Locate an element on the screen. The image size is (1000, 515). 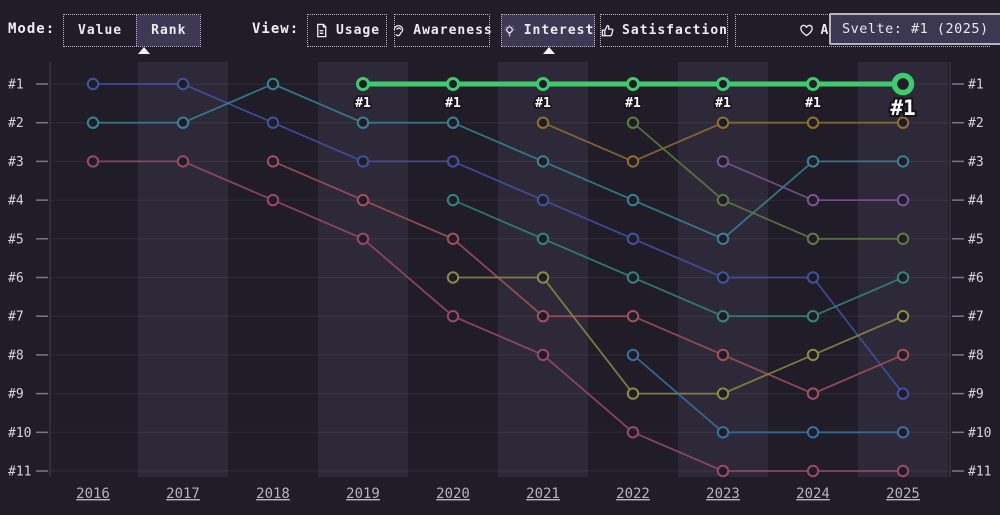
year-axis-label: 2019 is located at coordinates (363, 494).